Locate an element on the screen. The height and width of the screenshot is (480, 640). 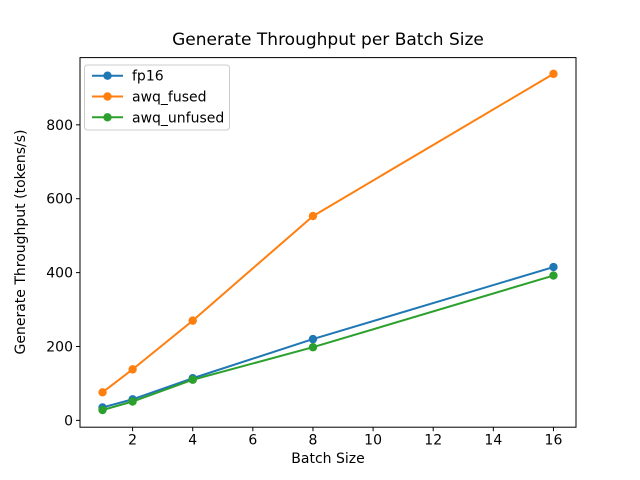
legend-label-awq_unfused: awq_unfused is located at coordinates (178, 118).